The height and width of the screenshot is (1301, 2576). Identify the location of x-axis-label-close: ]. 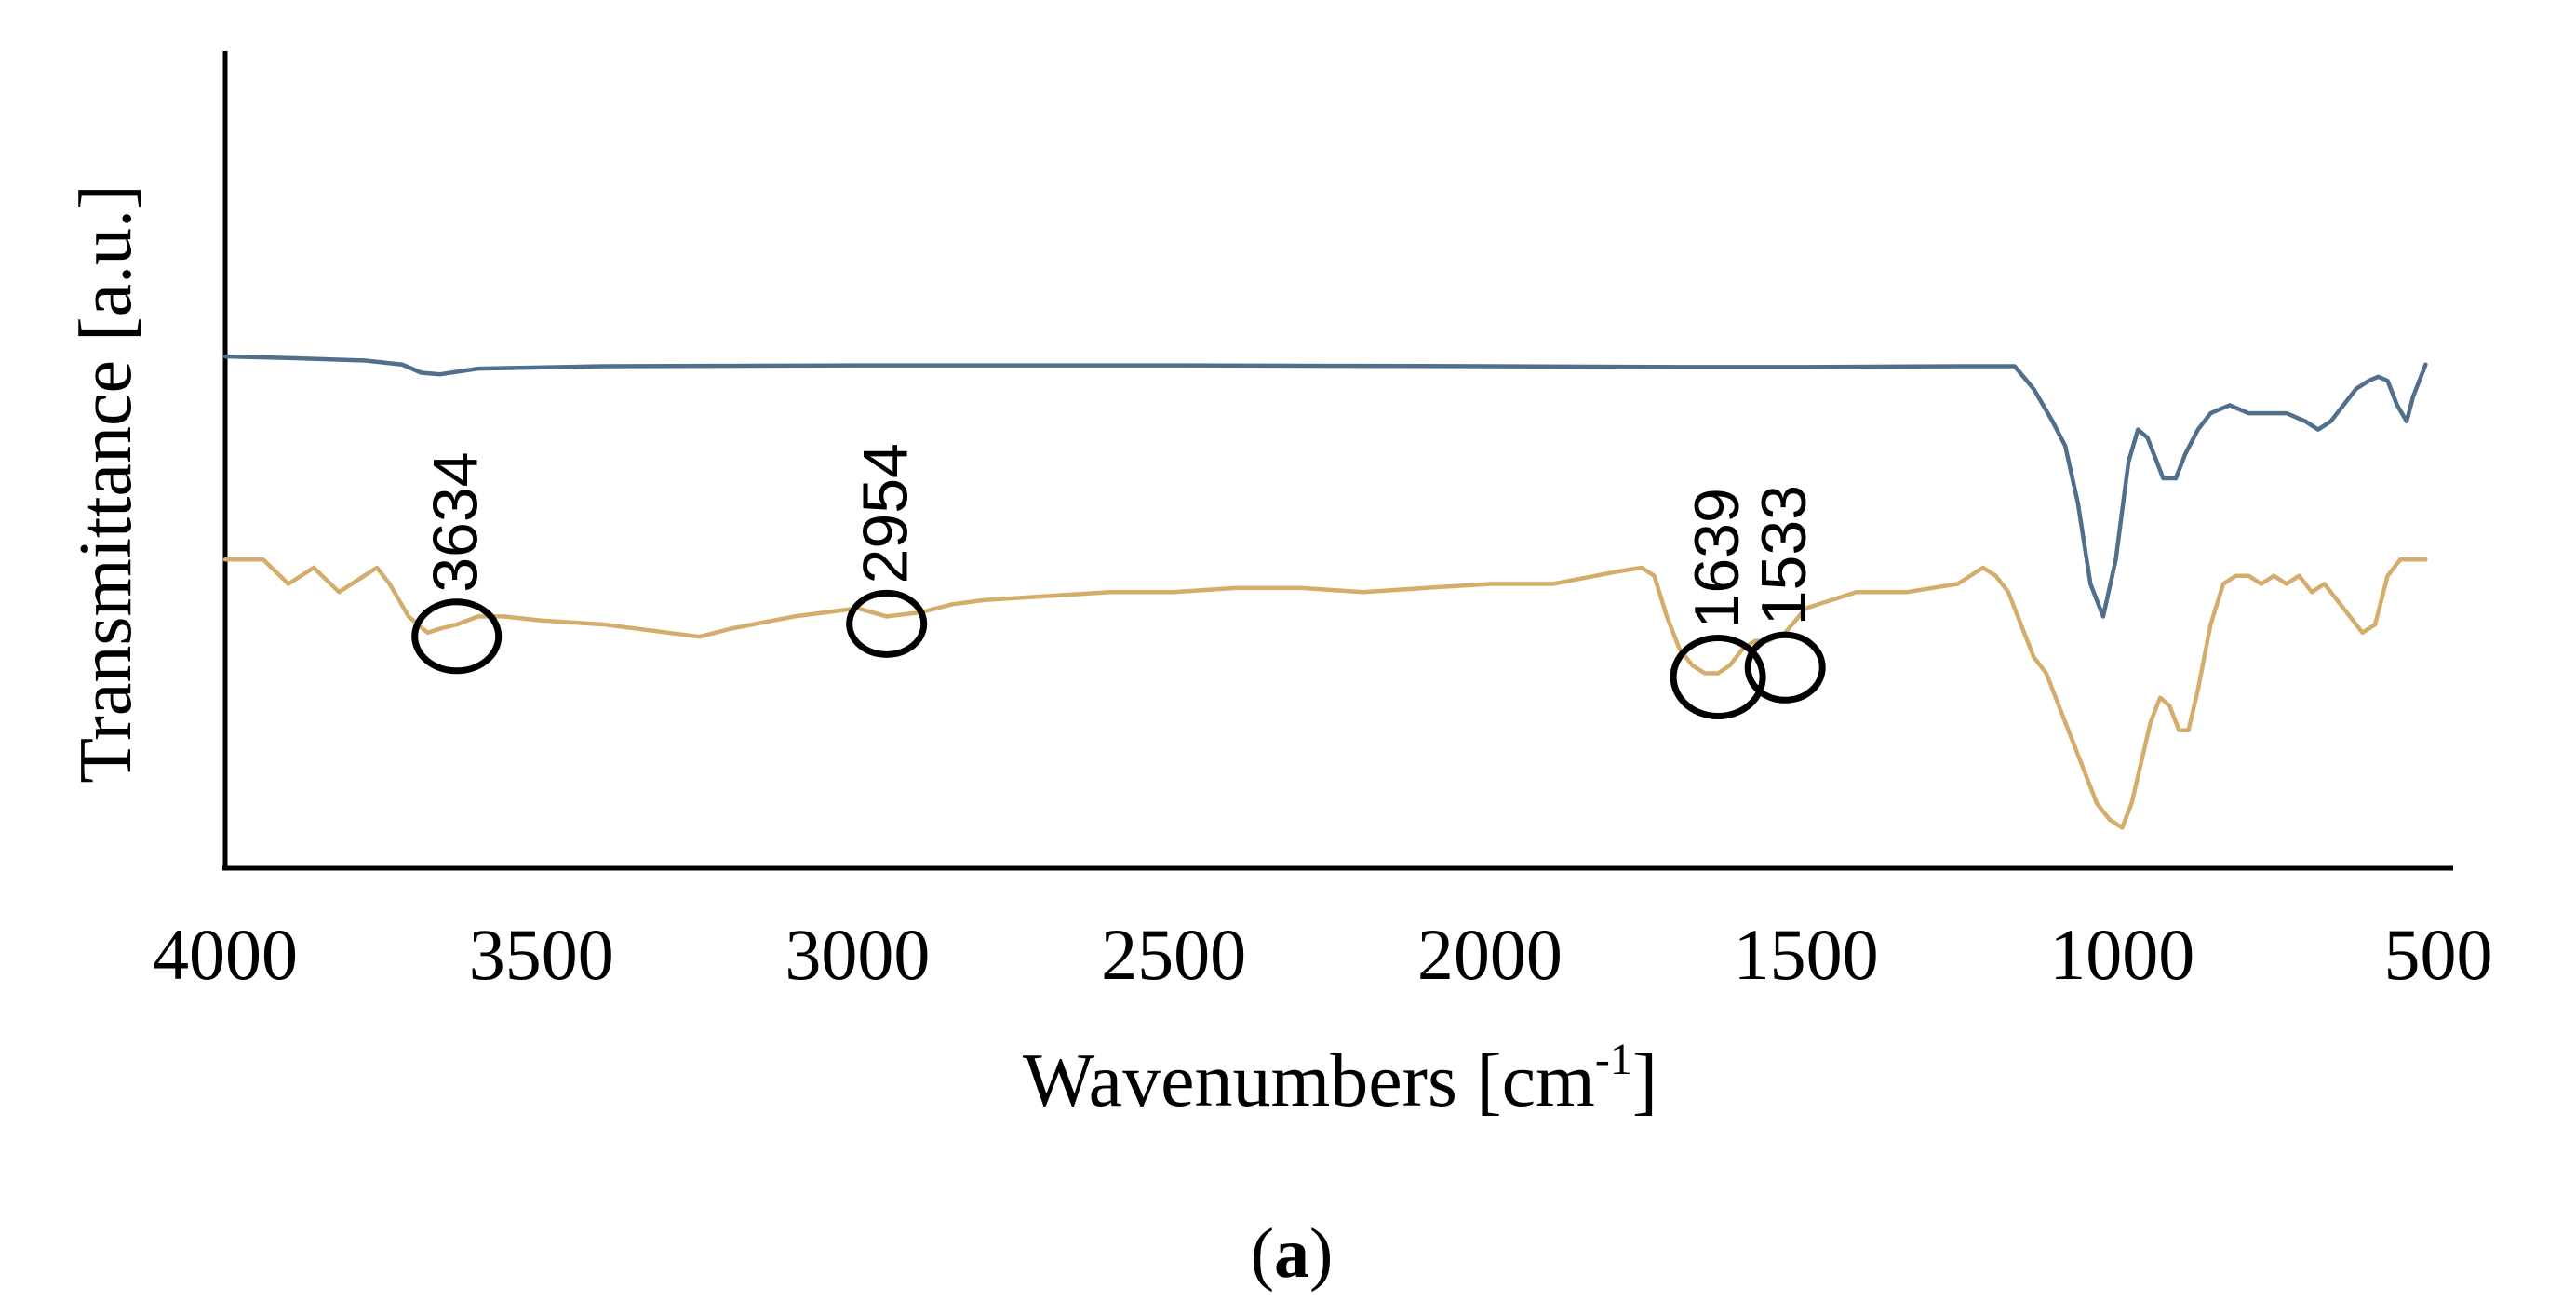
(1644, 1080).